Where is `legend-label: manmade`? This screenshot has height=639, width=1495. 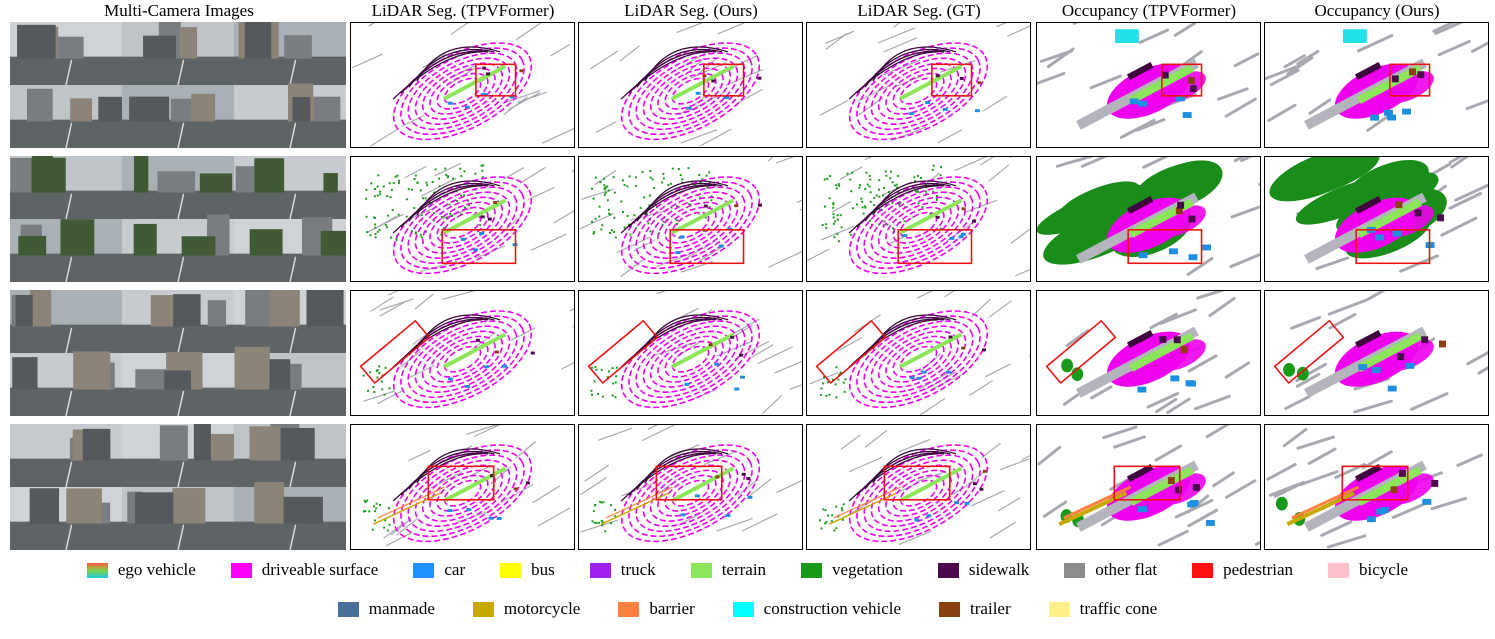
legend-label: manmade is located at coordinates (401, 608).